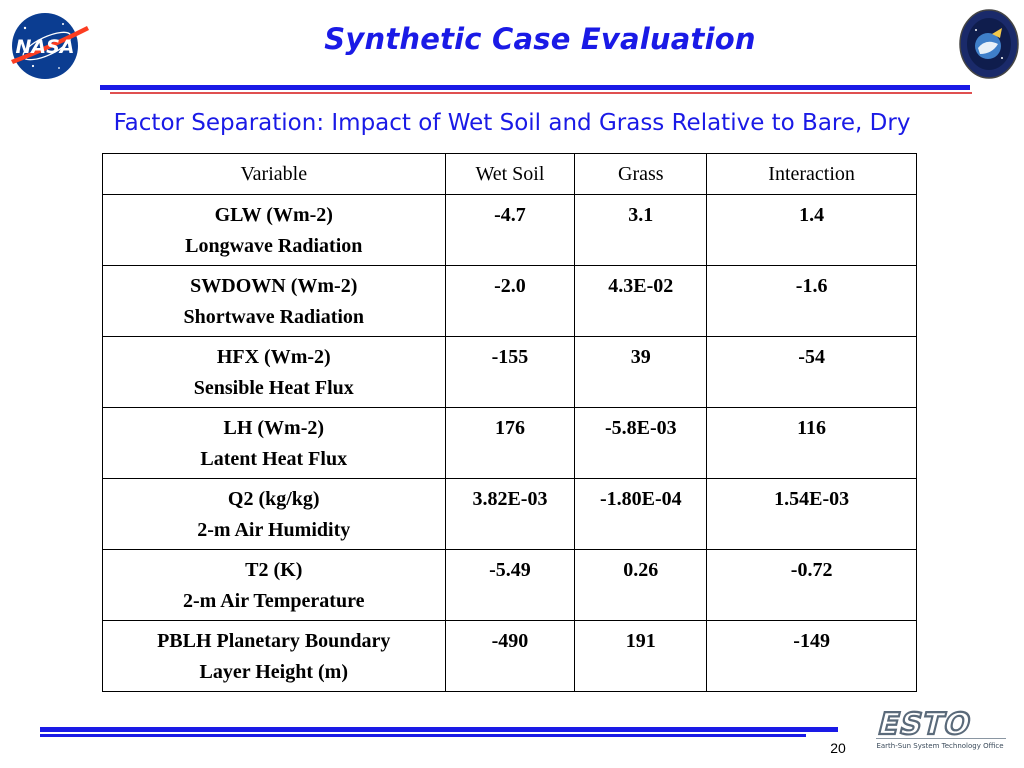 Image resolution: width=1024 pixels, height=768 pixels. I want to click on wet-soil-cell: -155, so click(510, 372).